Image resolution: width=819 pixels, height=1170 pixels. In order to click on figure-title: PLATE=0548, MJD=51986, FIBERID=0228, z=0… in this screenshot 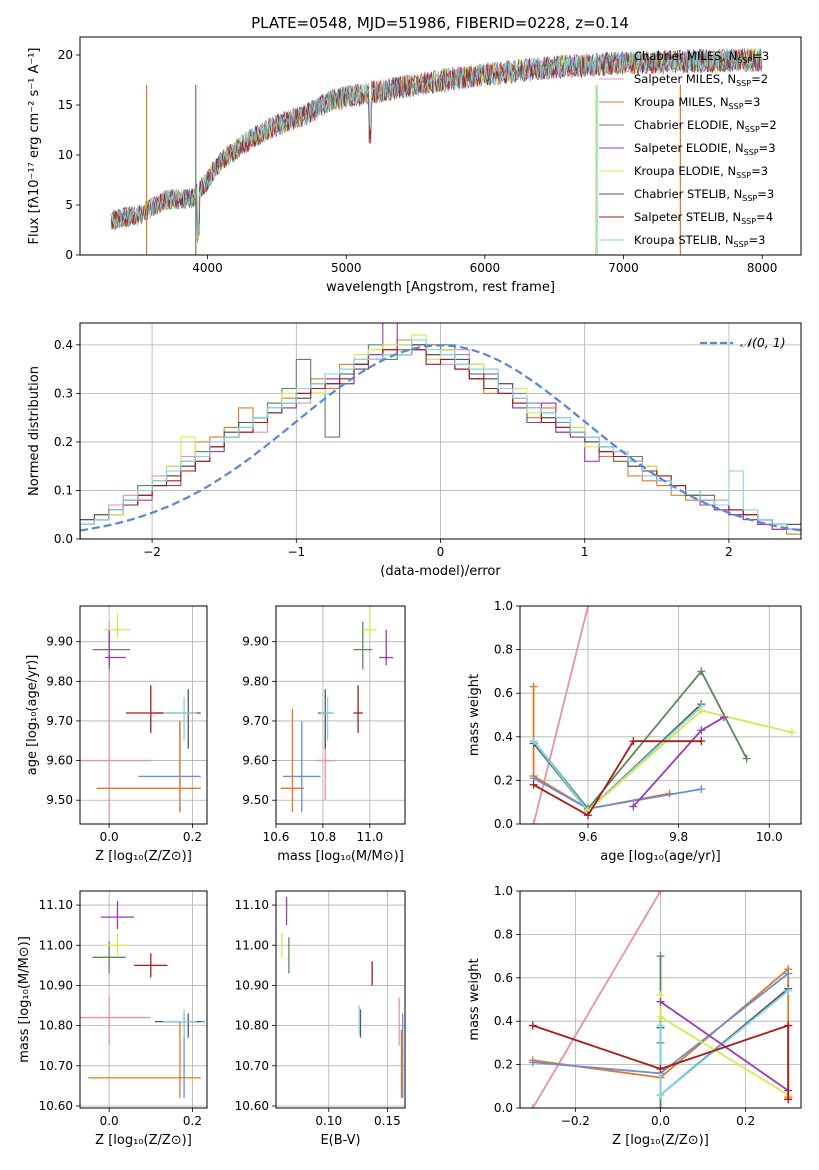, I will do `click(440, 23)`.